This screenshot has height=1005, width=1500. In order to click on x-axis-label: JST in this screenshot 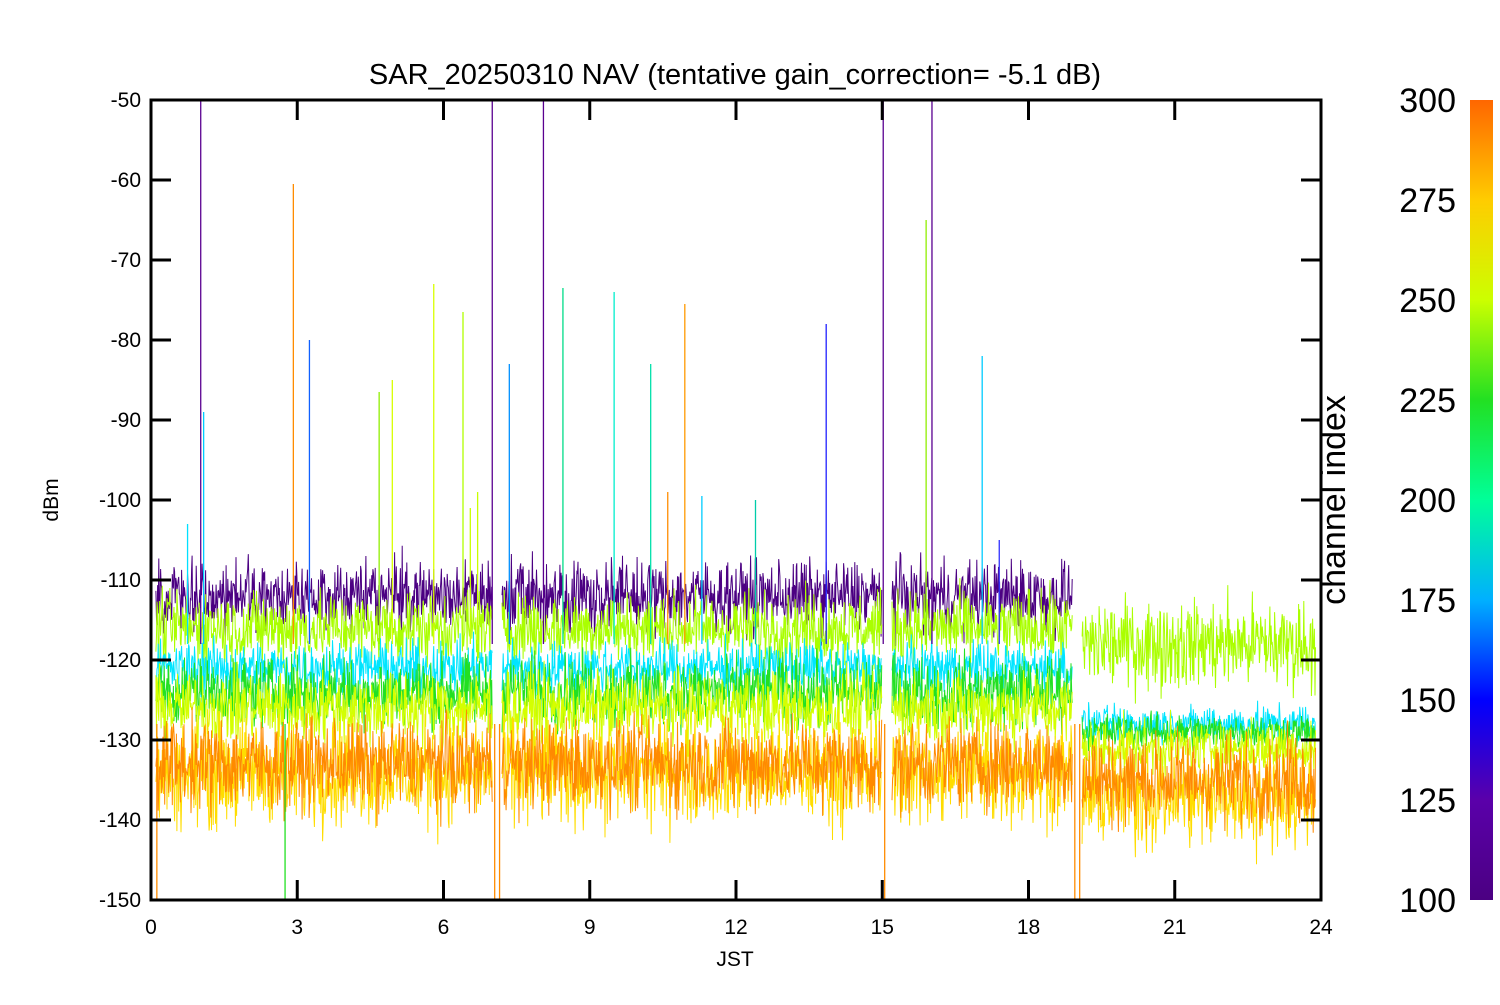, I will do `click(735, 959)`.